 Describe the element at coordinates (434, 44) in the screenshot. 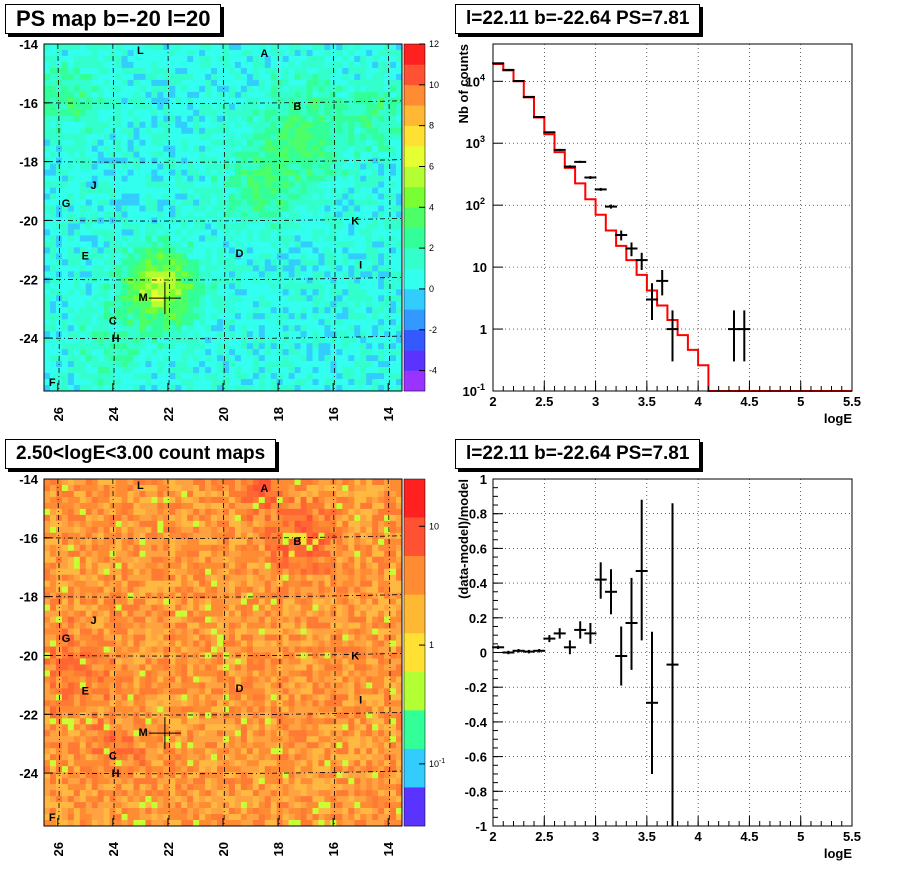

I see `colorbar-tick-label: 12` at that location.